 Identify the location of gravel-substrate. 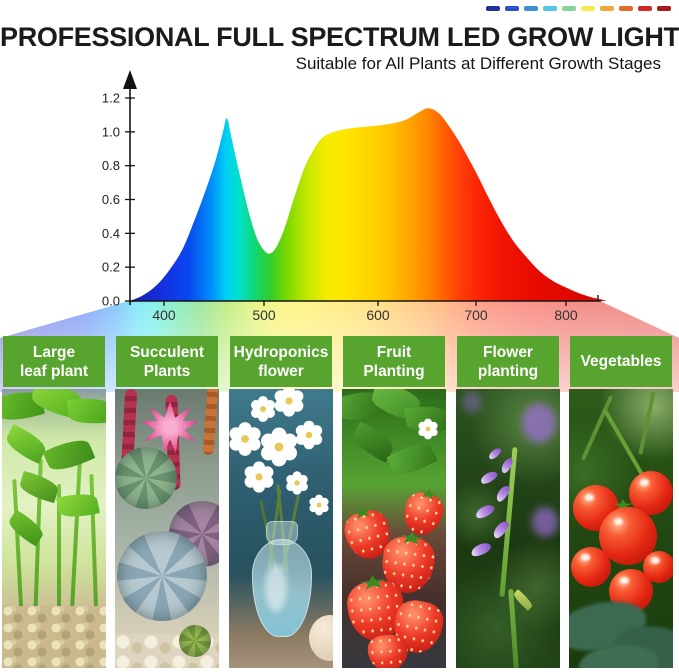
(54, 637).